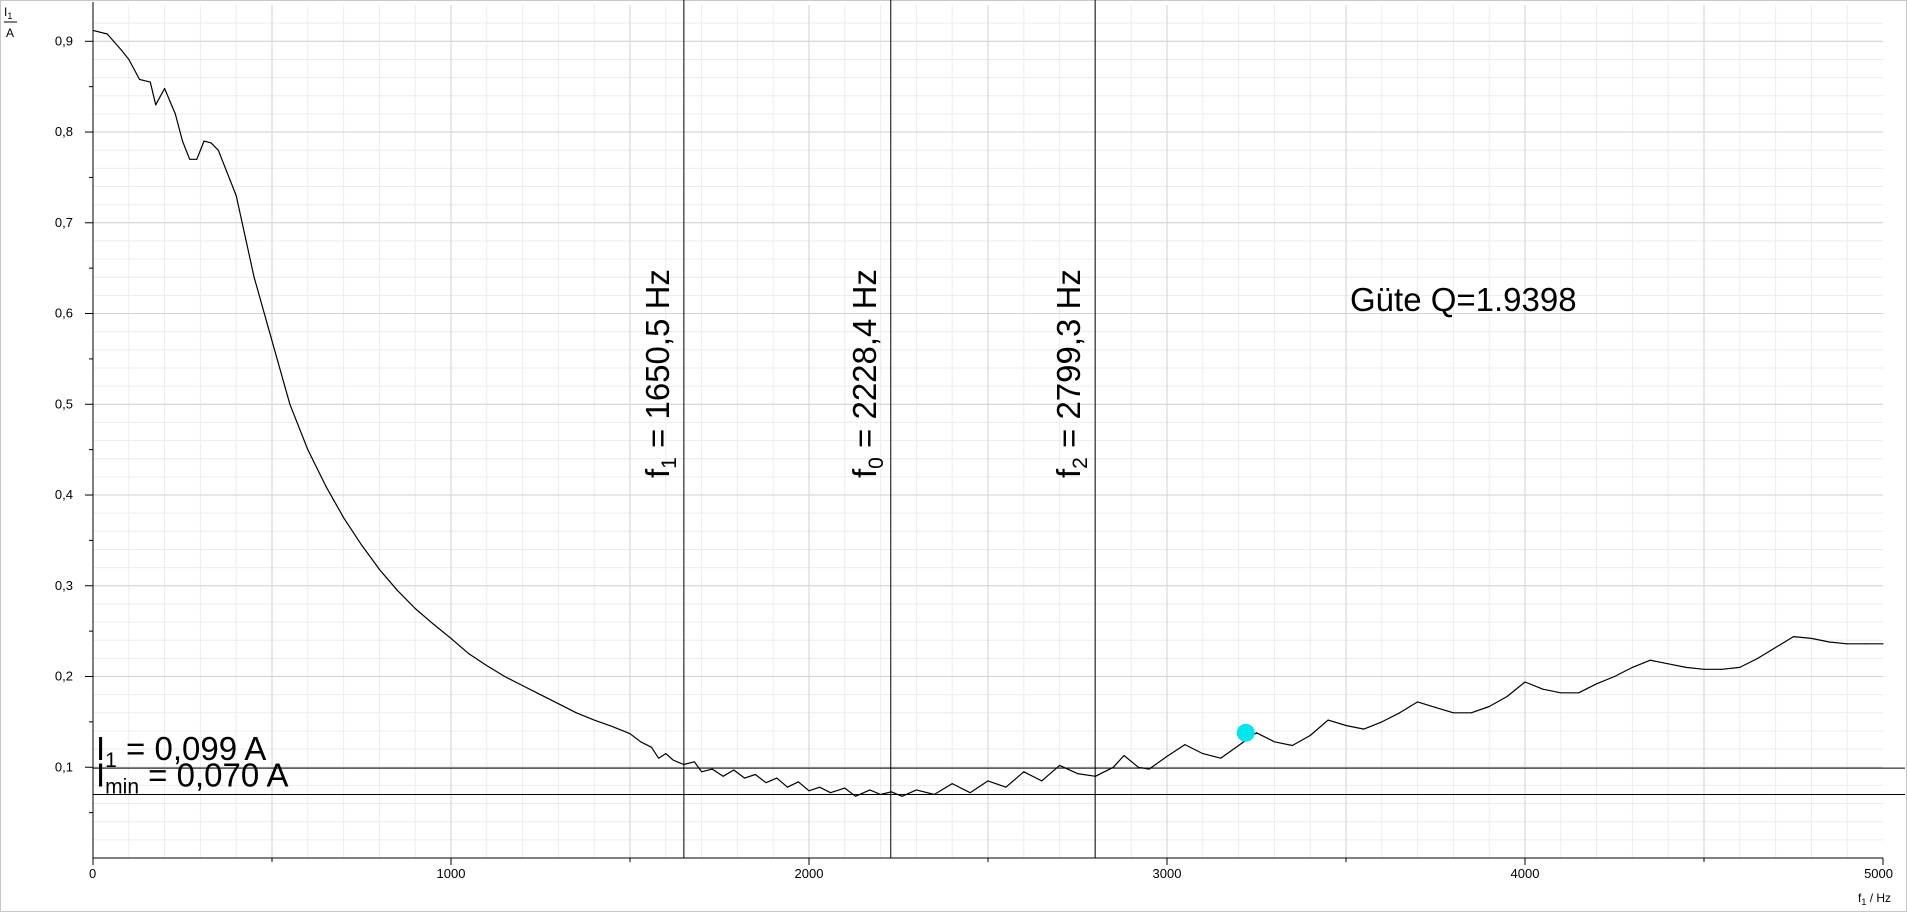 The height and width of the screenshot is (912, 1907). What do you see at coordinates (181, 751) in the screenshot?
I see `hline-label-I1: I1 = 0,099 A` at bounding box center [181, 751].